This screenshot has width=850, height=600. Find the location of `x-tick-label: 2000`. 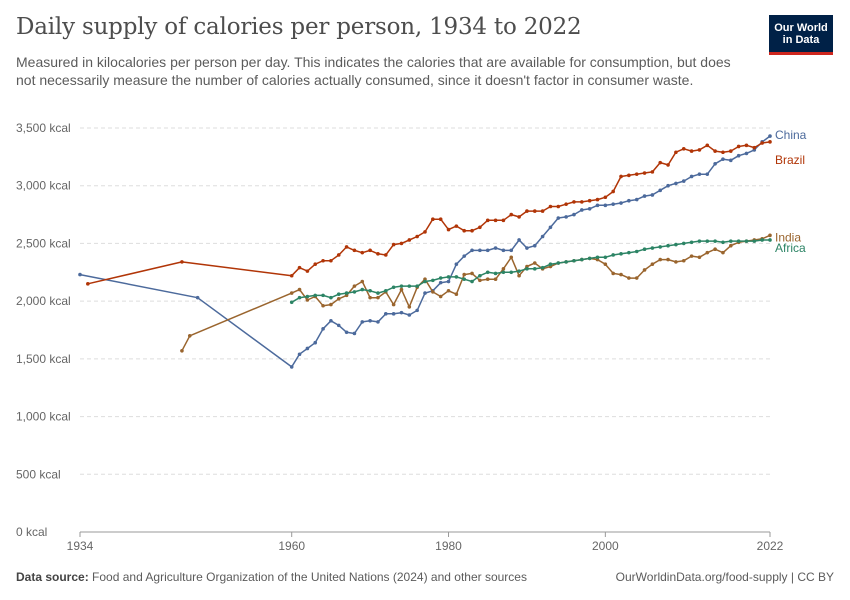

x-tick-label: 2000 is located at coordinates (605, 546).